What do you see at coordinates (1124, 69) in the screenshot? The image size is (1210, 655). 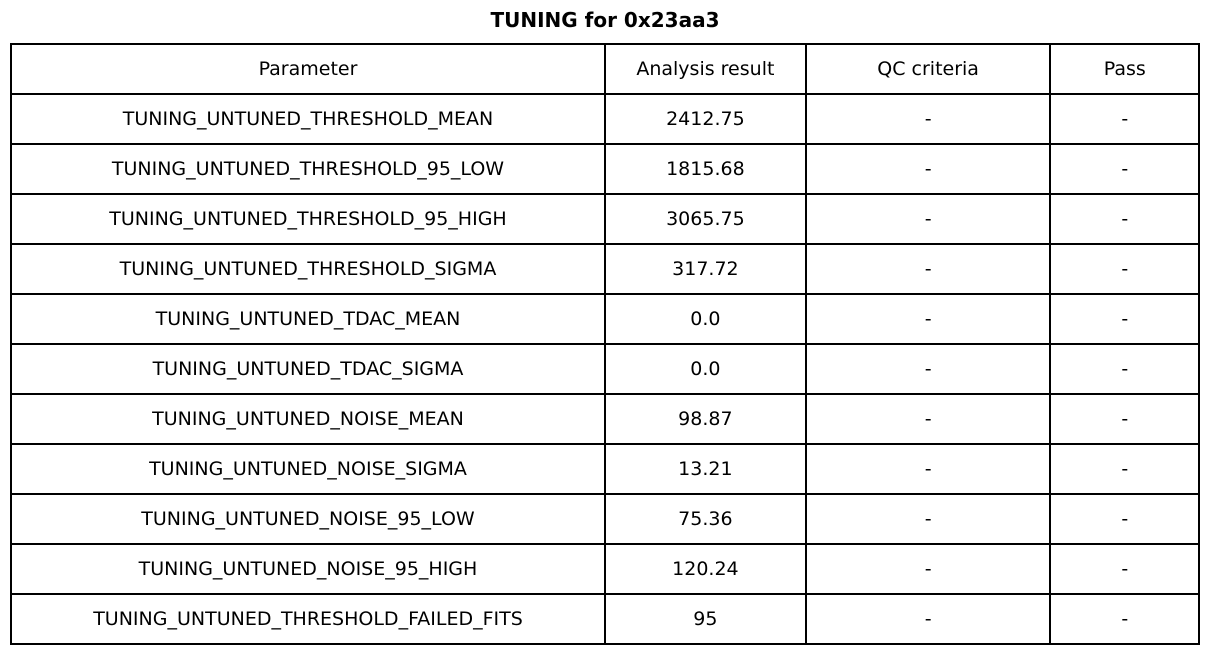 I see `column-header-pass: Pass` at bounding box center [1124, 69].